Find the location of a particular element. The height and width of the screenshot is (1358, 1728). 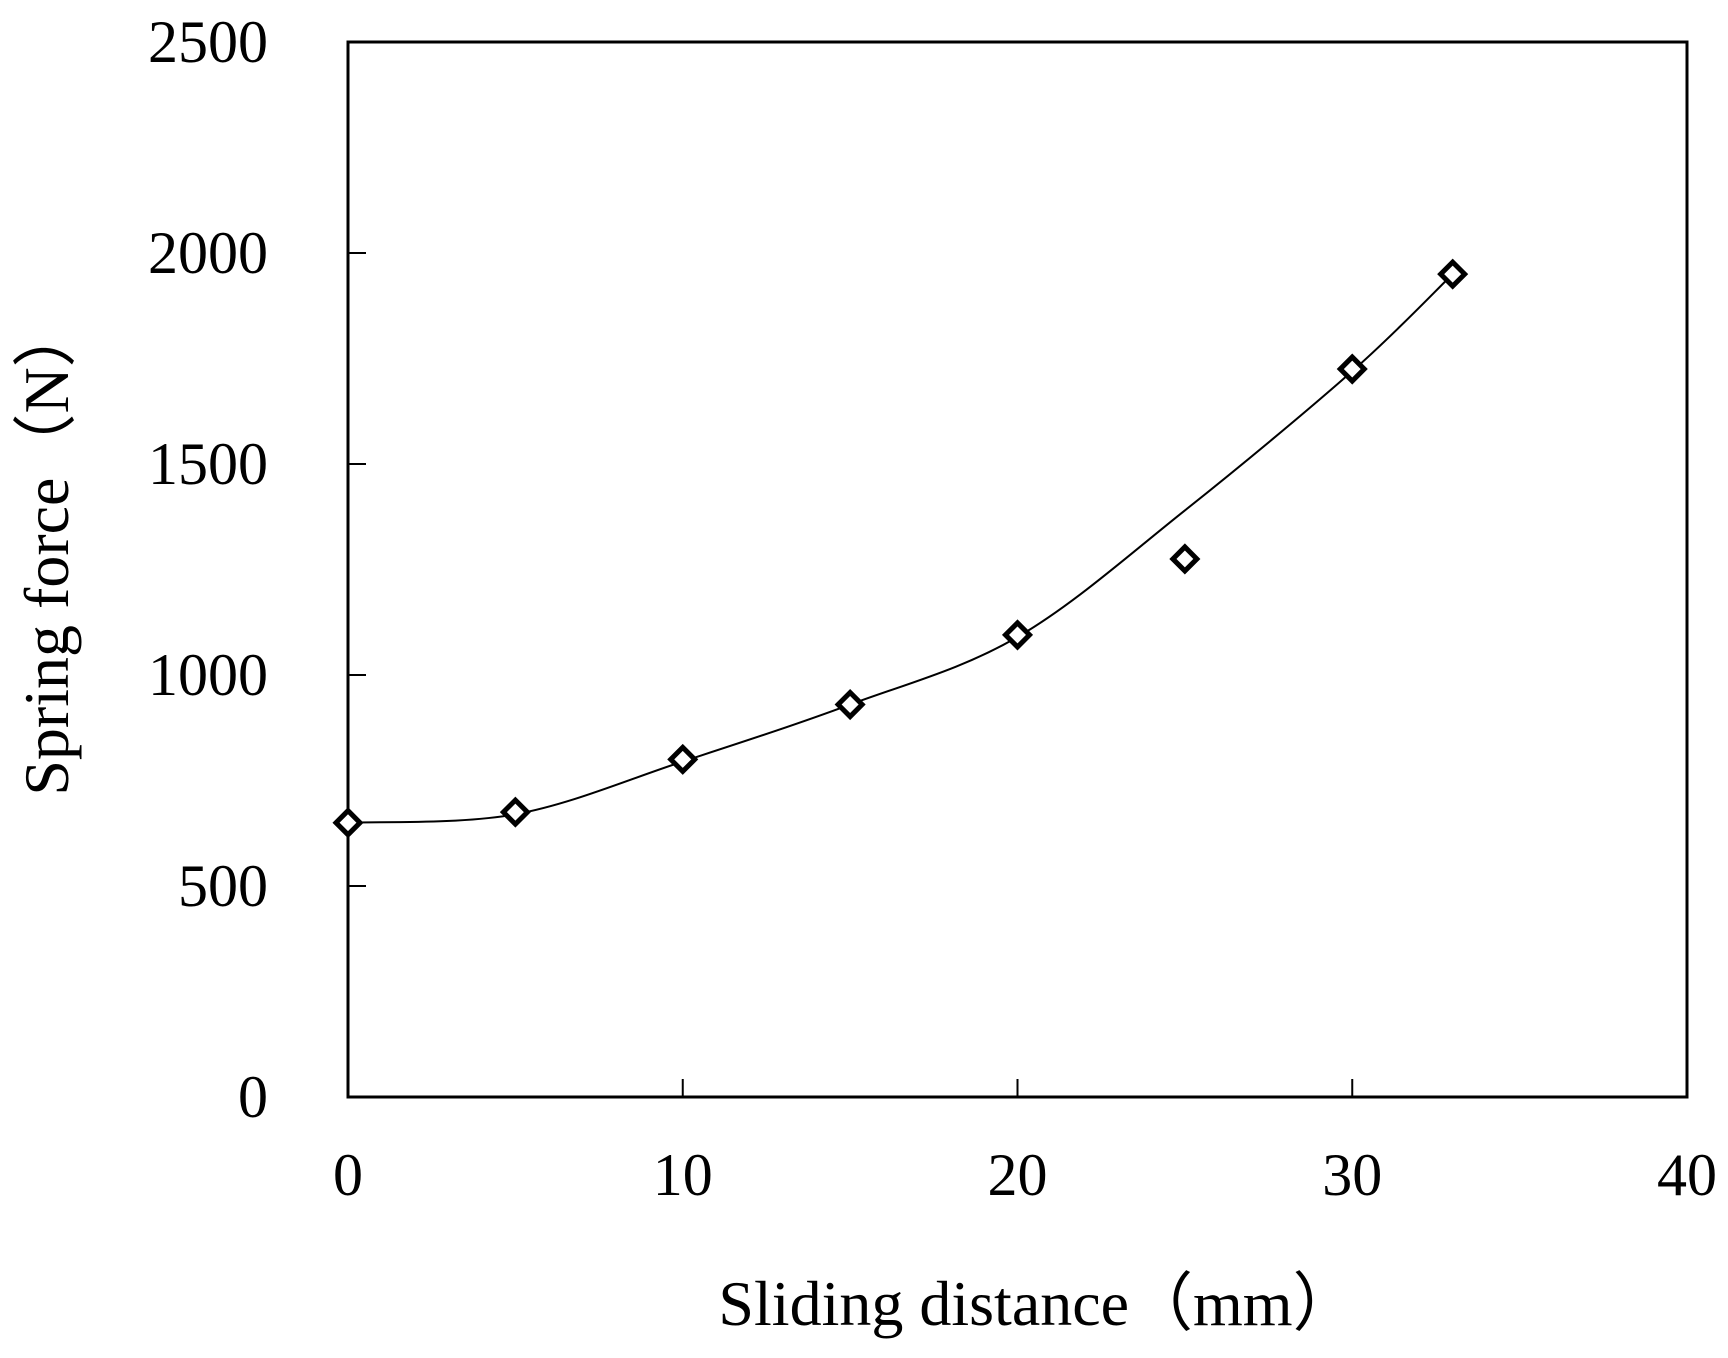

y-tick-label: 1500 is located at coordinates (208, 464).